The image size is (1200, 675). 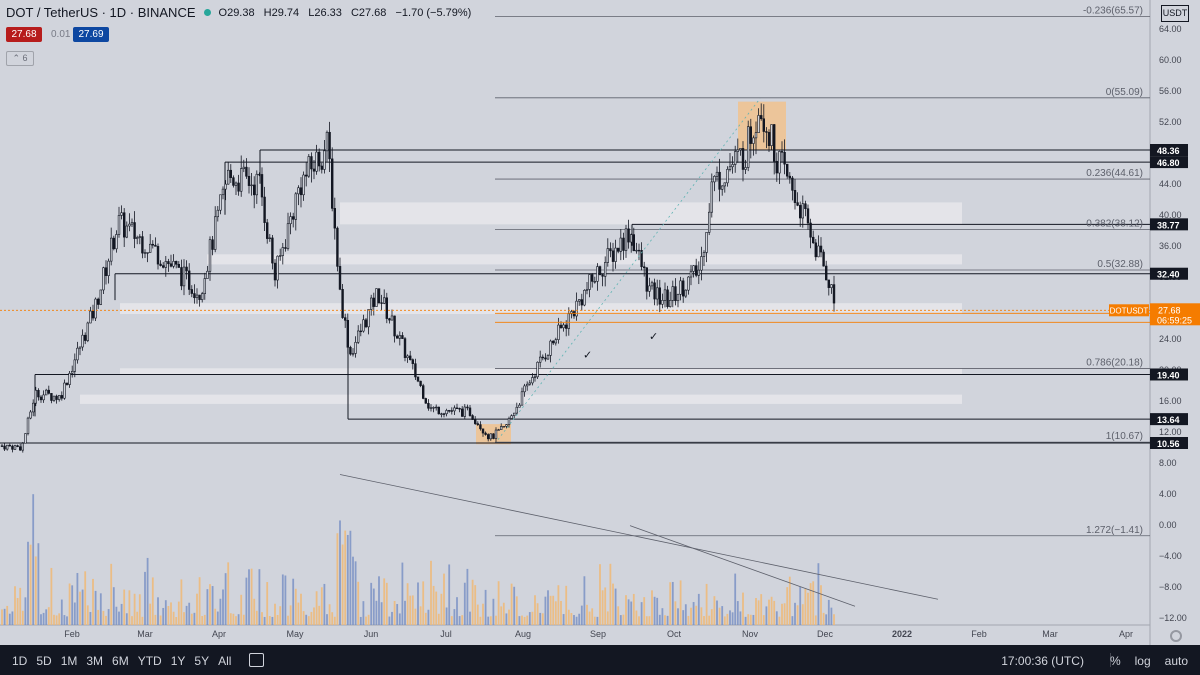 What do you see at coordinates (1176, 636) in the screenshot?
I see `settings-gear-icon` at bounding box center [1176, 636].